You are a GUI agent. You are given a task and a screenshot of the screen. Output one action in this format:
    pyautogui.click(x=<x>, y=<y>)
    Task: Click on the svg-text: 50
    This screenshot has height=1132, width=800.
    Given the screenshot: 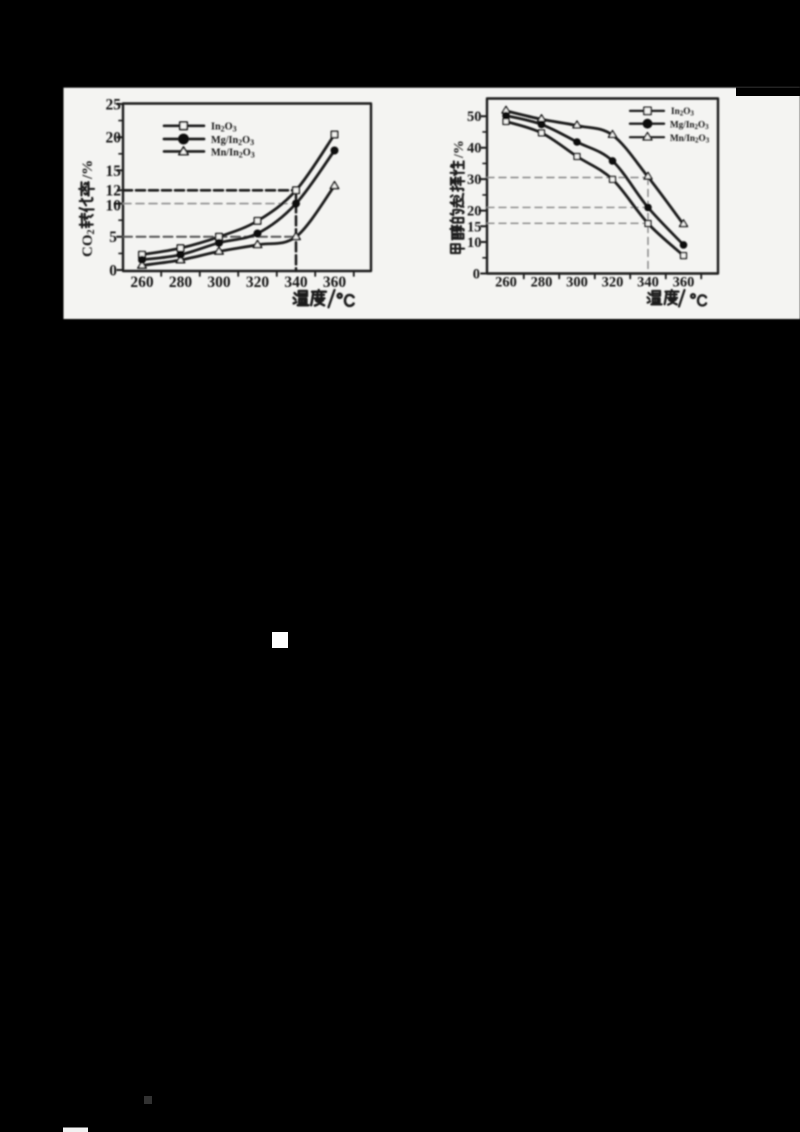 What is the action you would take?
    pyautogui.click(x=474, y=117)
    